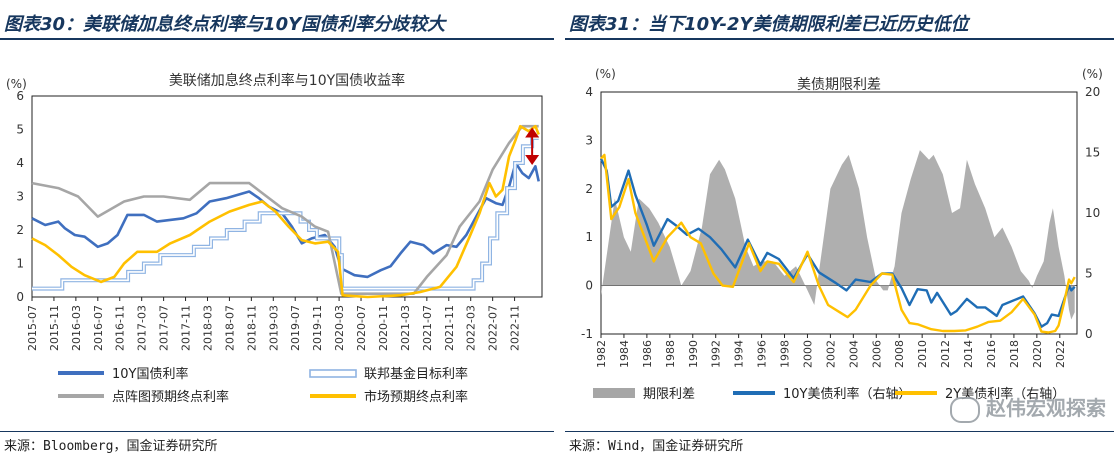 This screenshot has width=1120, height=455. I want to click on y-tick-label: 5, so click(20, 130).